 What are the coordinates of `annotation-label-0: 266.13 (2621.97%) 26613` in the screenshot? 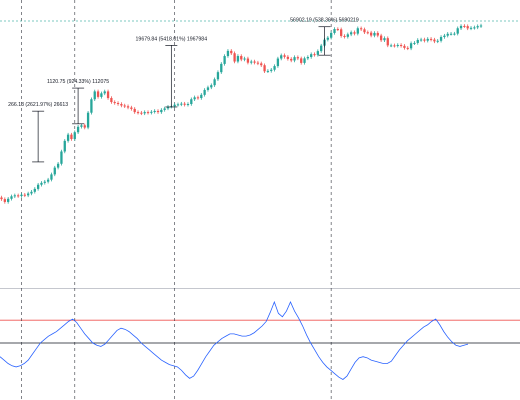 It's located at (38, 105).